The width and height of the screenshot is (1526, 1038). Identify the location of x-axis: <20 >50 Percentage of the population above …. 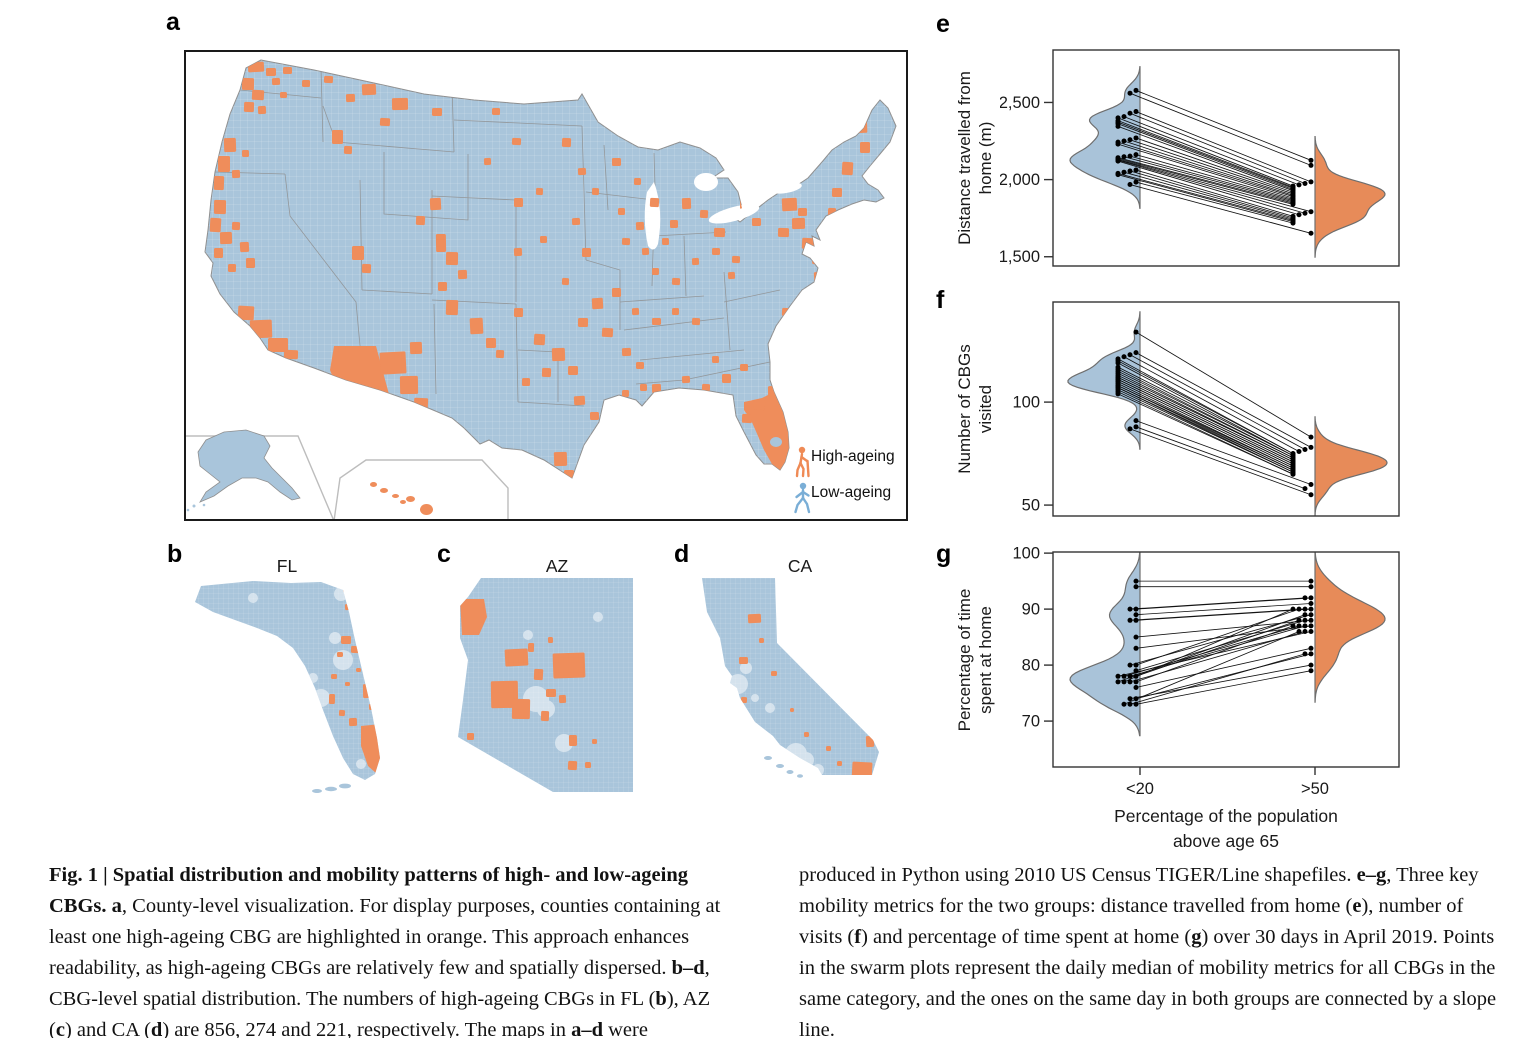
(1226, 809).